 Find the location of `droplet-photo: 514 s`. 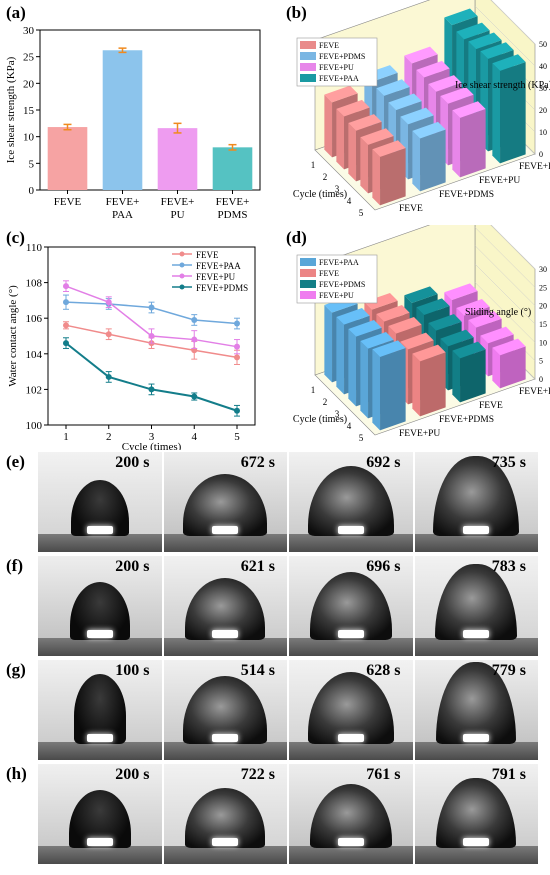

droplet-photo: 514 s is located at coordinates (225, 710).